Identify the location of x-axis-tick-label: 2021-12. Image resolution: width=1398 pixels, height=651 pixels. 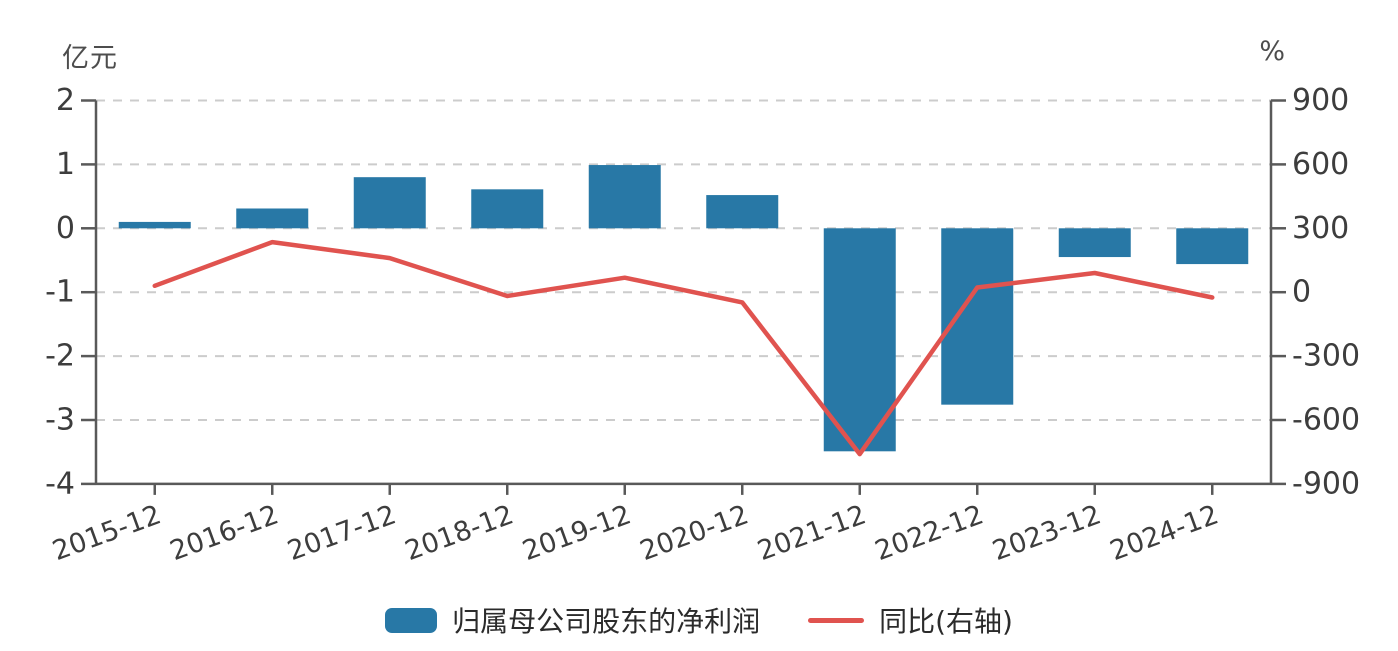
(812, 533).